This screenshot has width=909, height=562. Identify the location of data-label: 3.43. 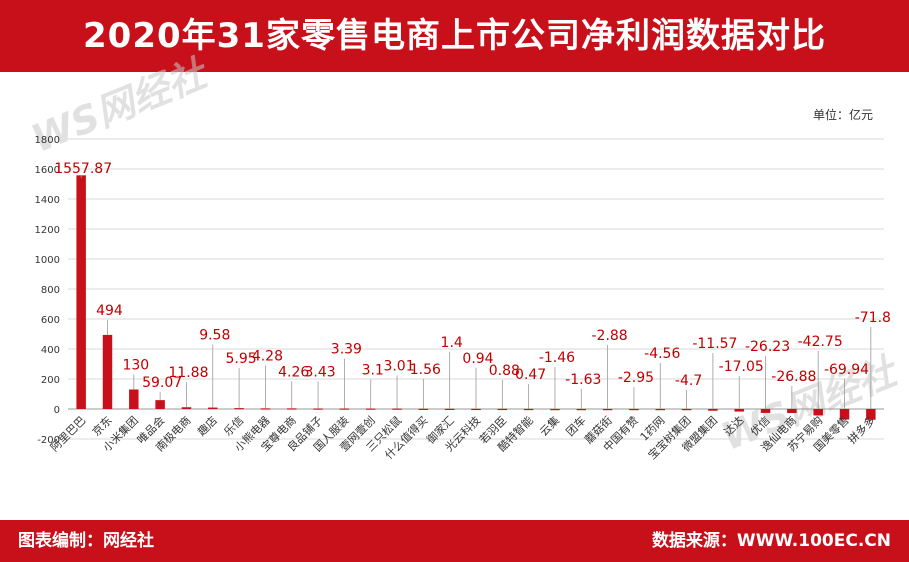
(319, 372).